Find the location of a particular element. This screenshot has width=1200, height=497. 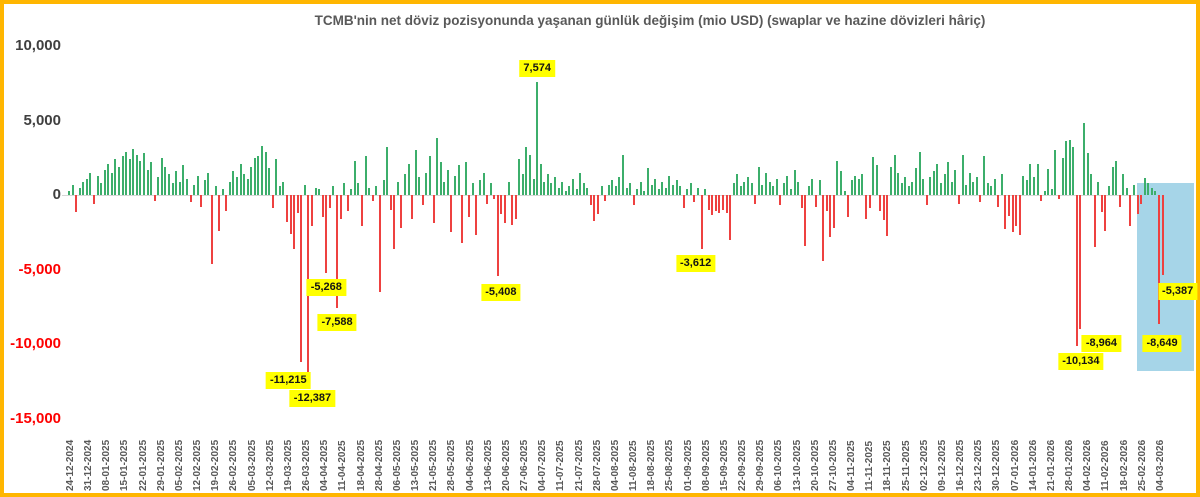

x-axis-tick-label: 15-01-2025 is located at coordinates (125, 465).